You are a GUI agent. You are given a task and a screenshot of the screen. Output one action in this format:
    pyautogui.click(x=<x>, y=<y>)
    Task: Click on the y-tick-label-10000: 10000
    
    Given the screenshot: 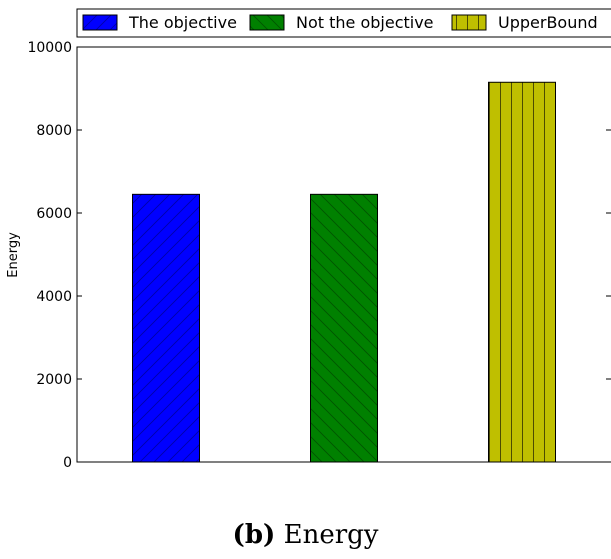 What is the action you would take?
    pyautogui.click(x=49, y=48)
    